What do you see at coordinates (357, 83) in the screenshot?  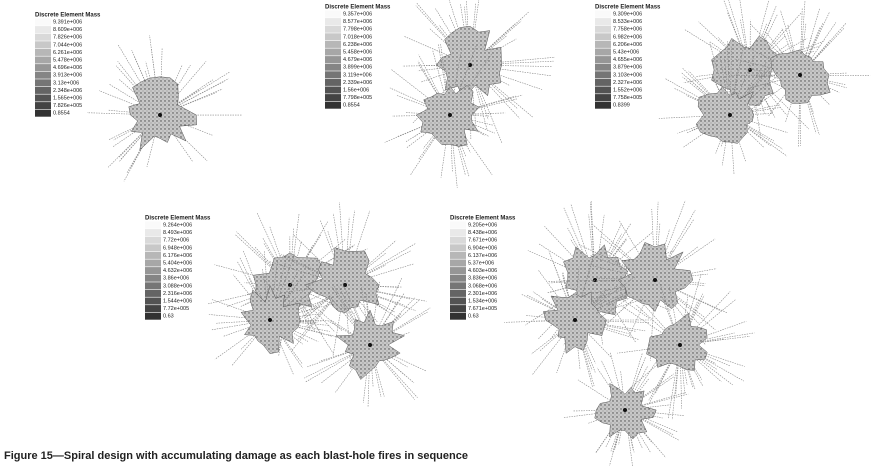 I see `legend-label: 2.339e+006` at bounding box center [357, 83].